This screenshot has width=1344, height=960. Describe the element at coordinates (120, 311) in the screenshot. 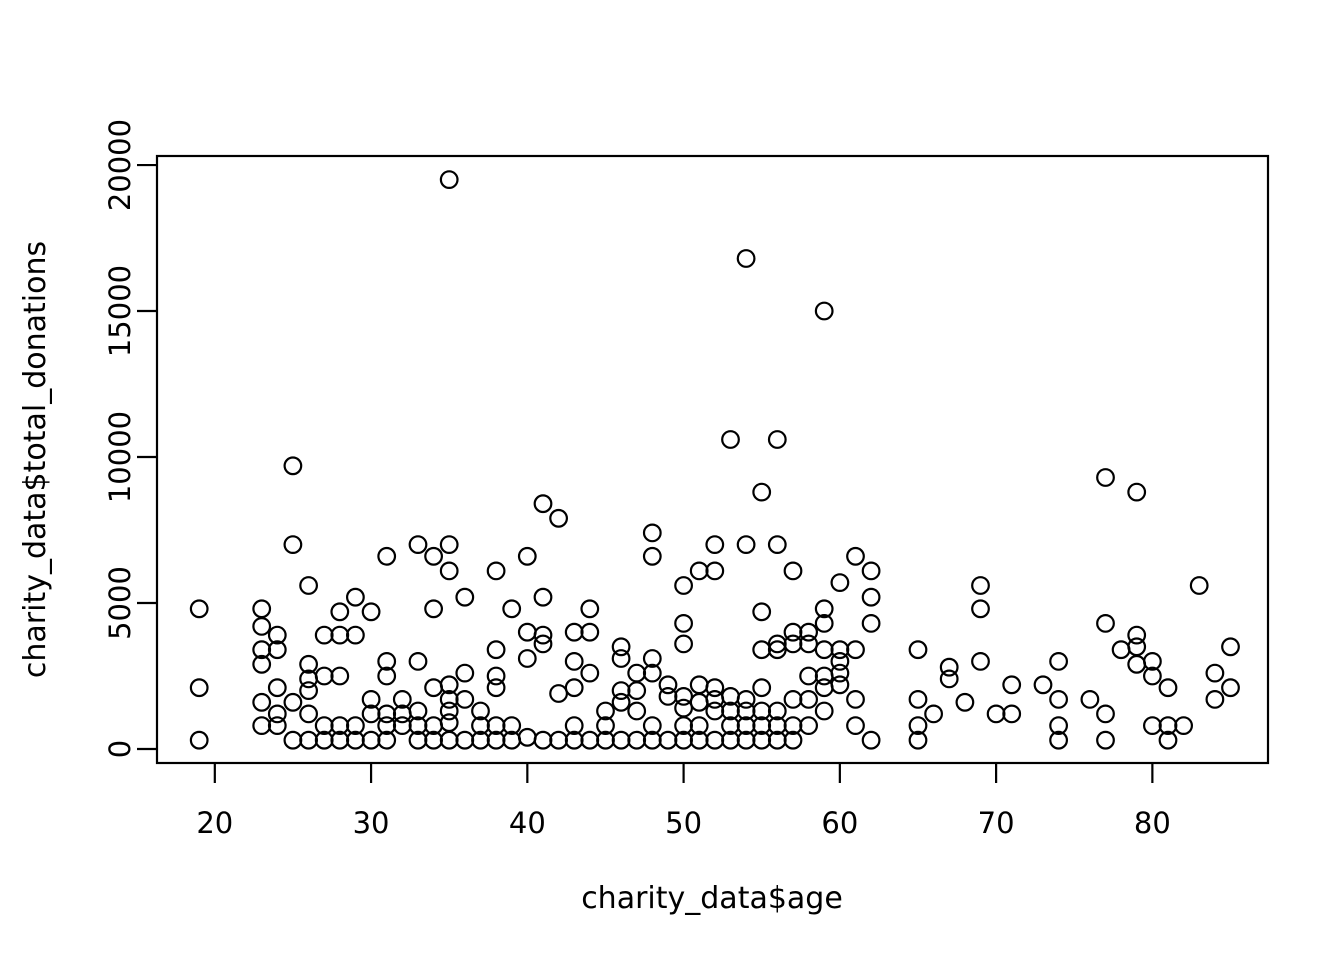

I see `y-tick-label: 15000` at that location.